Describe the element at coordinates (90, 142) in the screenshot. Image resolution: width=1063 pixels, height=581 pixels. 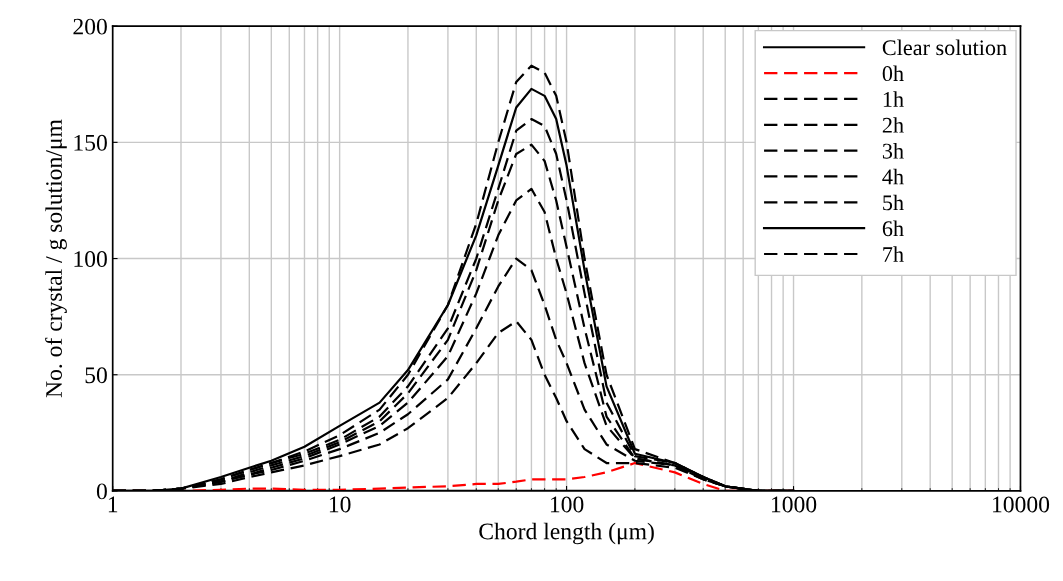
I see `y-tick-label: 150` at that location.